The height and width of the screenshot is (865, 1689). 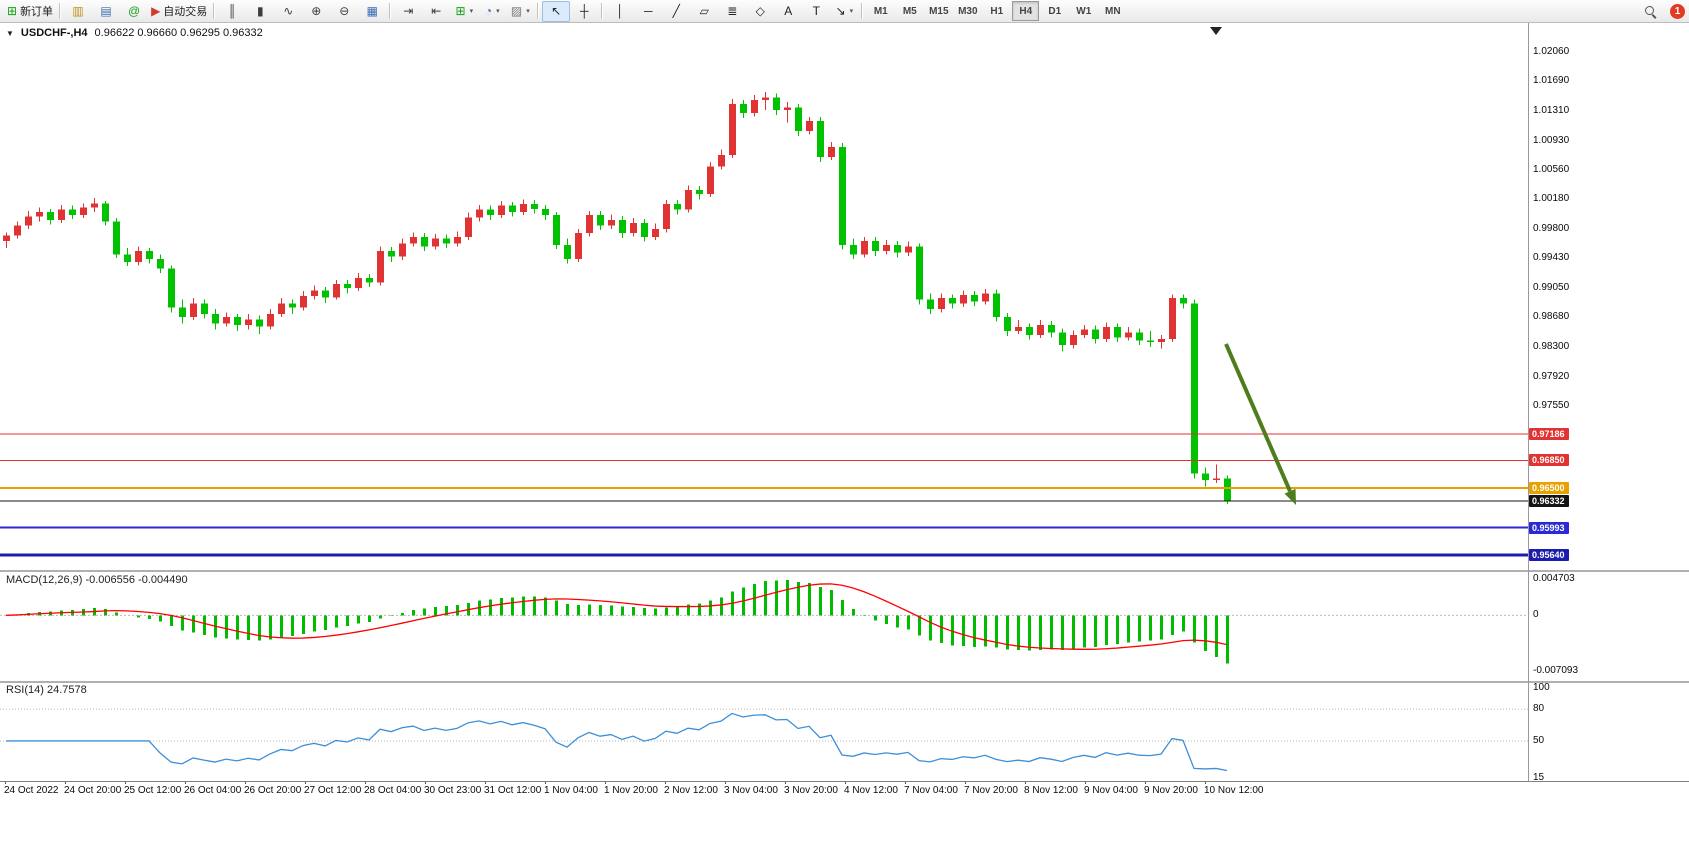 I want to click on time-axis-label: 24 Oct 2022, so click(x=31, y=790).